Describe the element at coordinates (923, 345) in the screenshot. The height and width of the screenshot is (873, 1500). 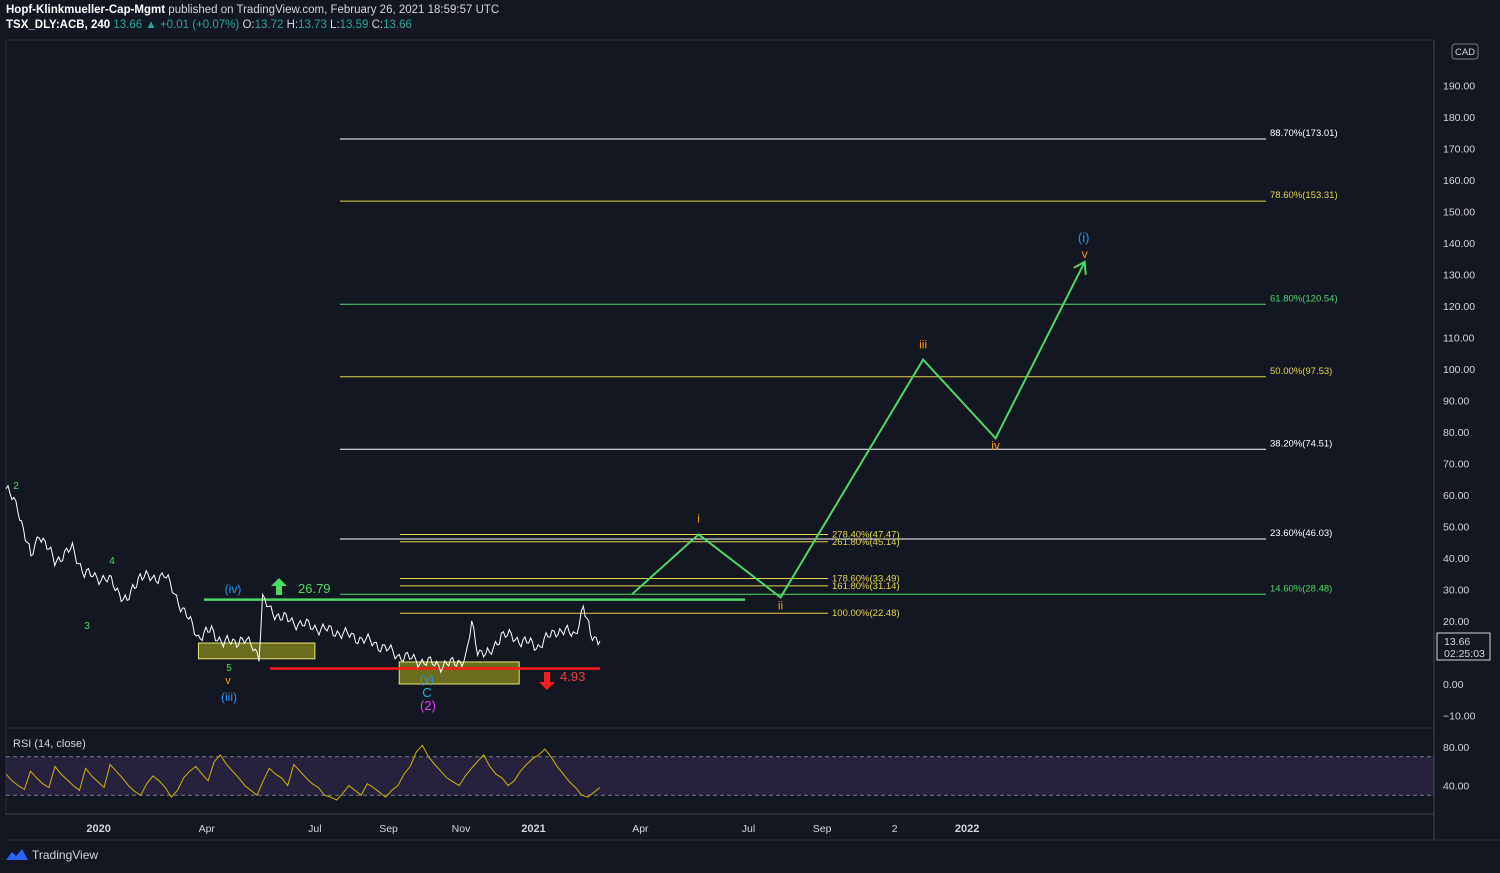
I see `projection-wave-label-2: iii` at that location.